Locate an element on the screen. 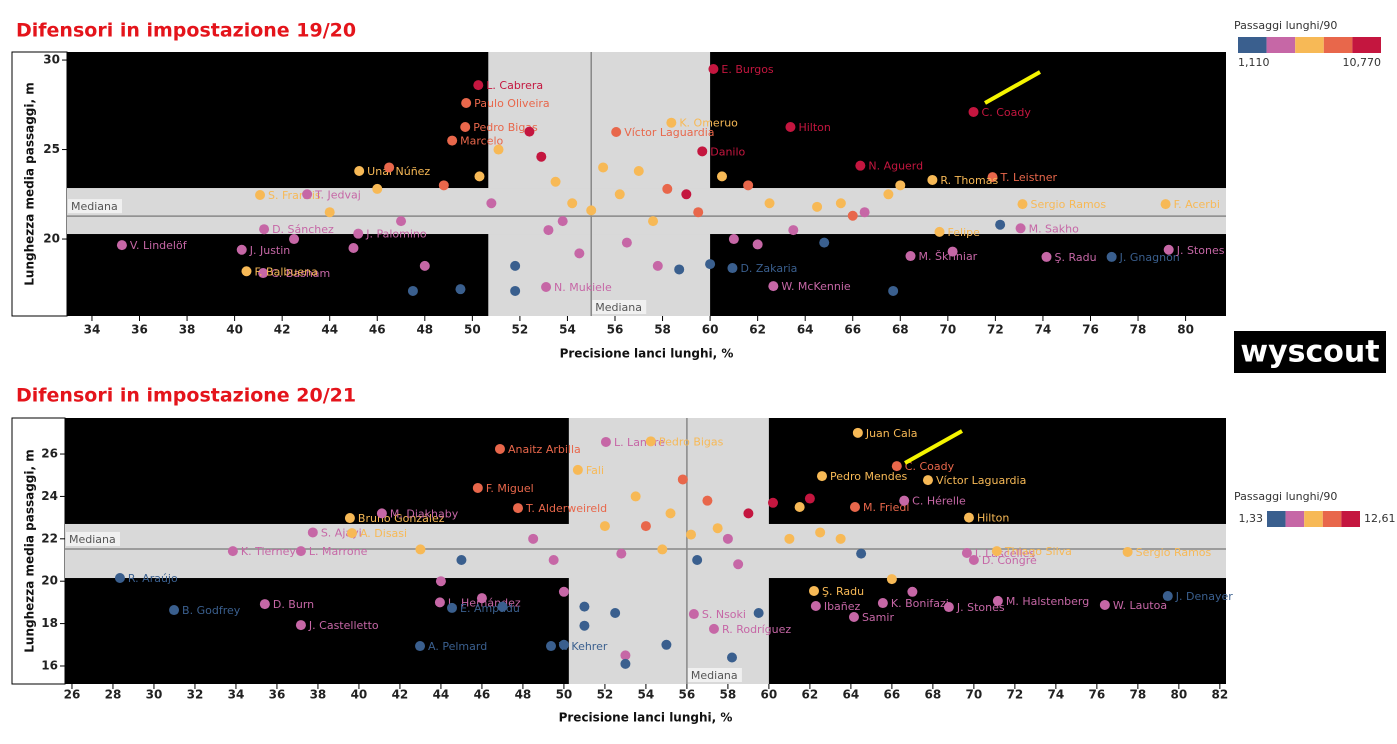 Image resolution: width=1397 pixels, height=744 pixels. player-label: E. Burgos is located at coordinates (747, 69).